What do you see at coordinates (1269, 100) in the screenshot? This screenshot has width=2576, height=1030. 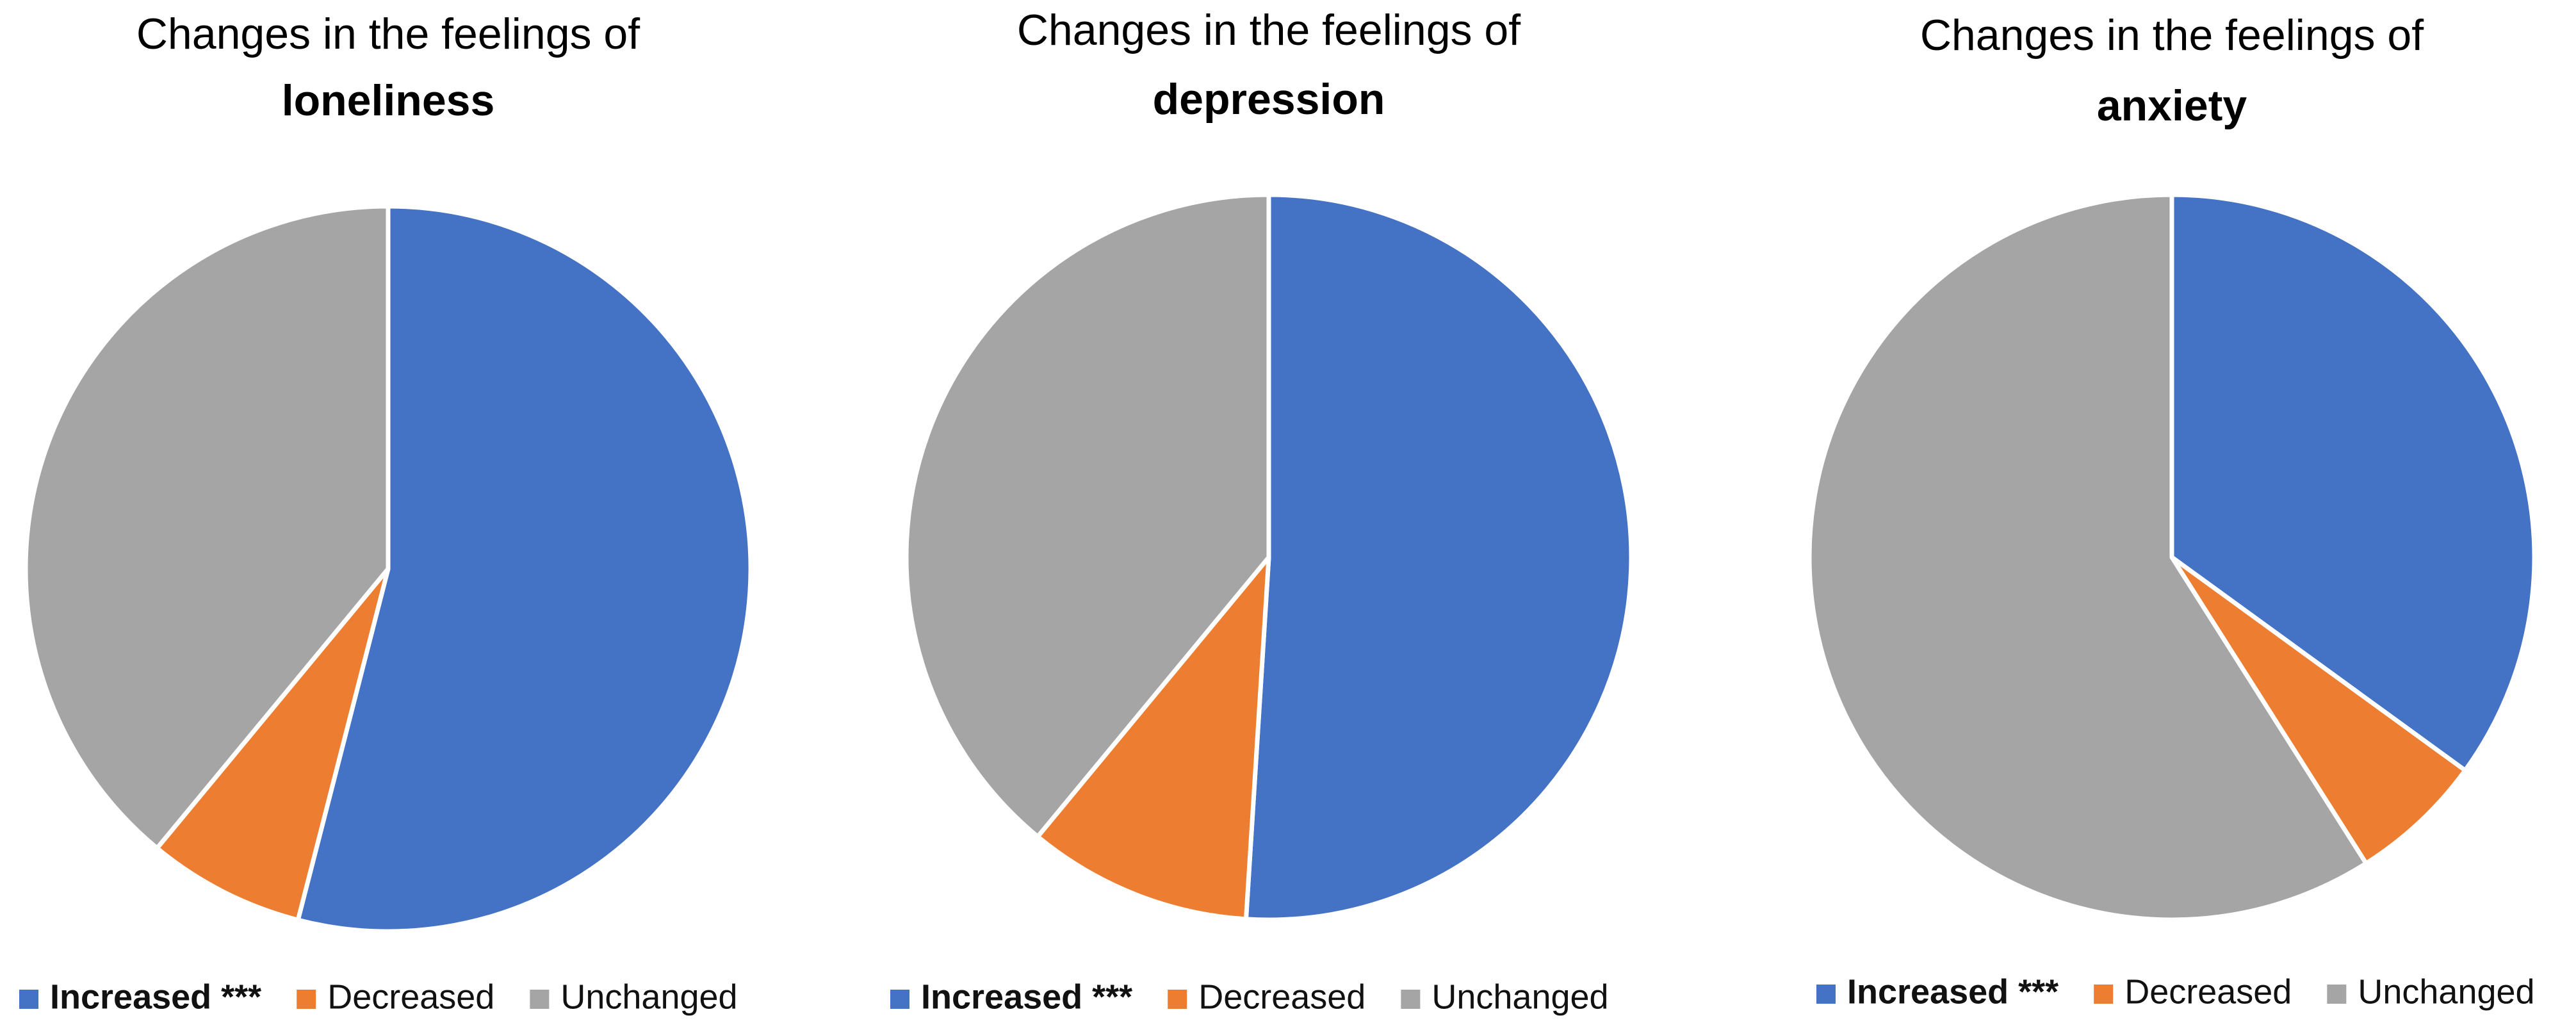 I see `chart-title-line2: depression` at bounding box center [1269, 100].